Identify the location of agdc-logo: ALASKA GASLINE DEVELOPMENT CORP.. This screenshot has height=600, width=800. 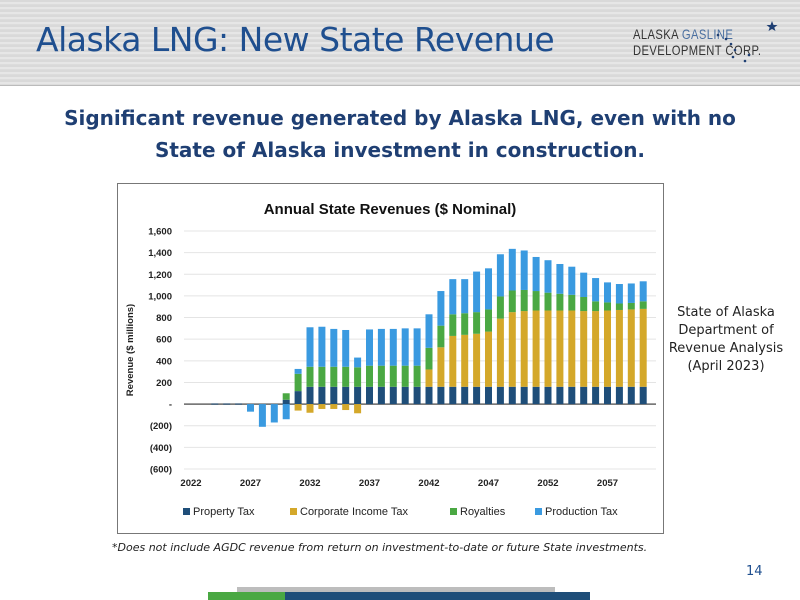
(697, 42).